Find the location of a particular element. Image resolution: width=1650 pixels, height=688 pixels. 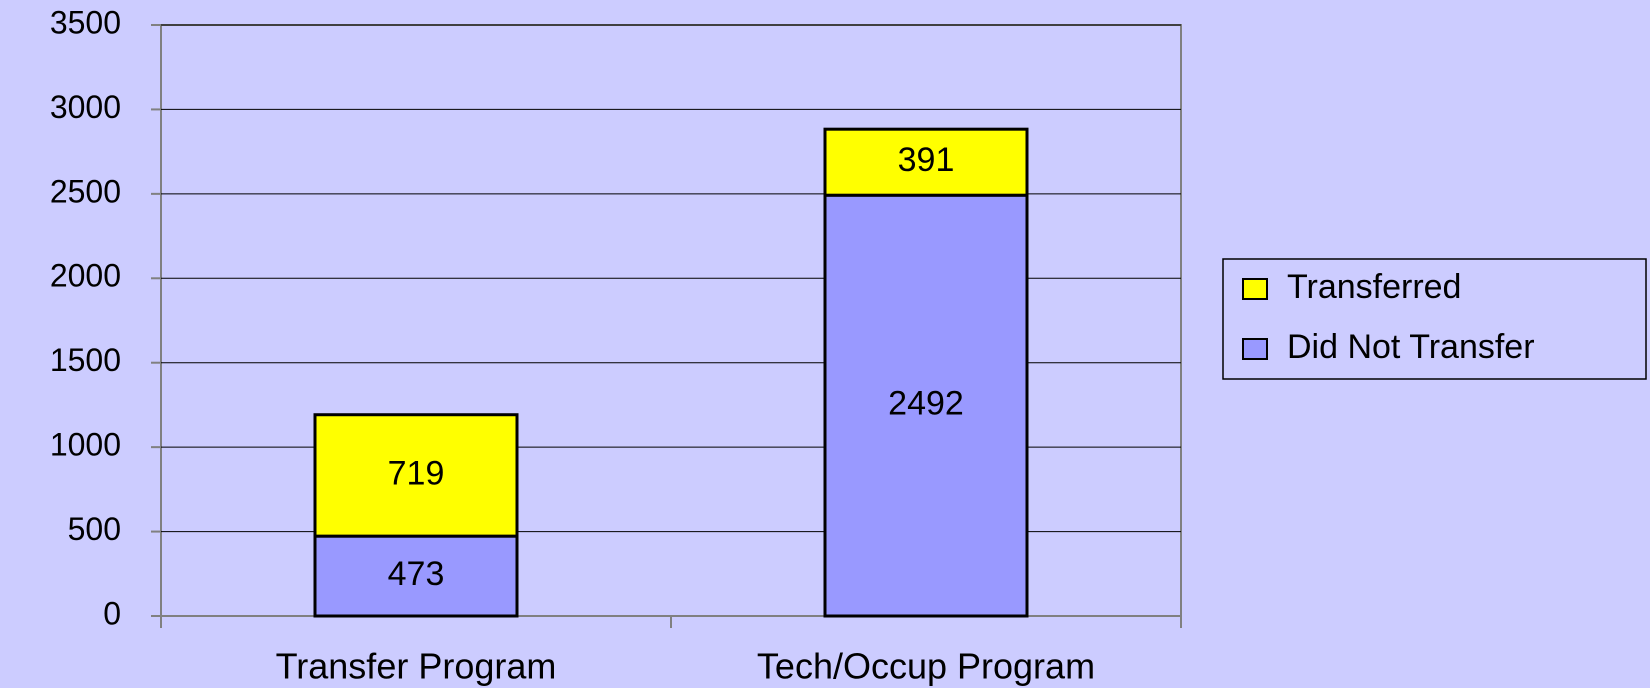

y-tick-label: 2500 is located at coordinates (85, 191).